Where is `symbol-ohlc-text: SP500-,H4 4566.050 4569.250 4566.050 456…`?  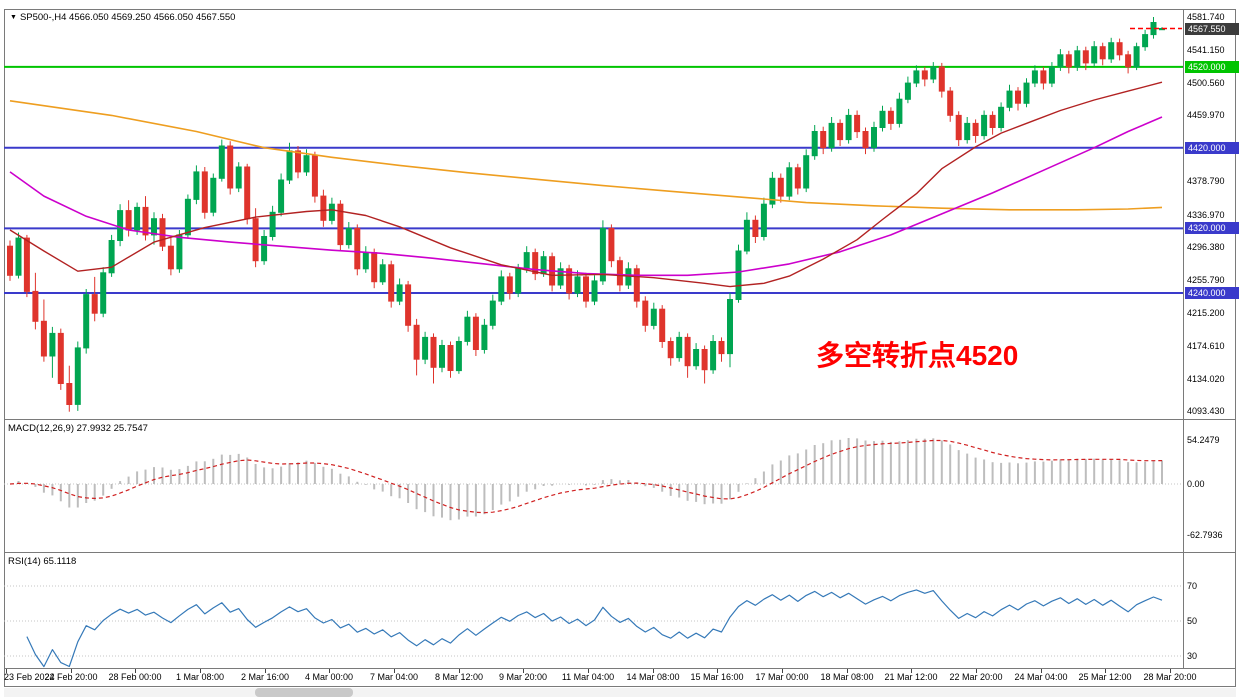 symbol-ohlc-text: SP500-,H4 4566.050 4569.250 4566.050 456… is located at coordinates (127, 17).